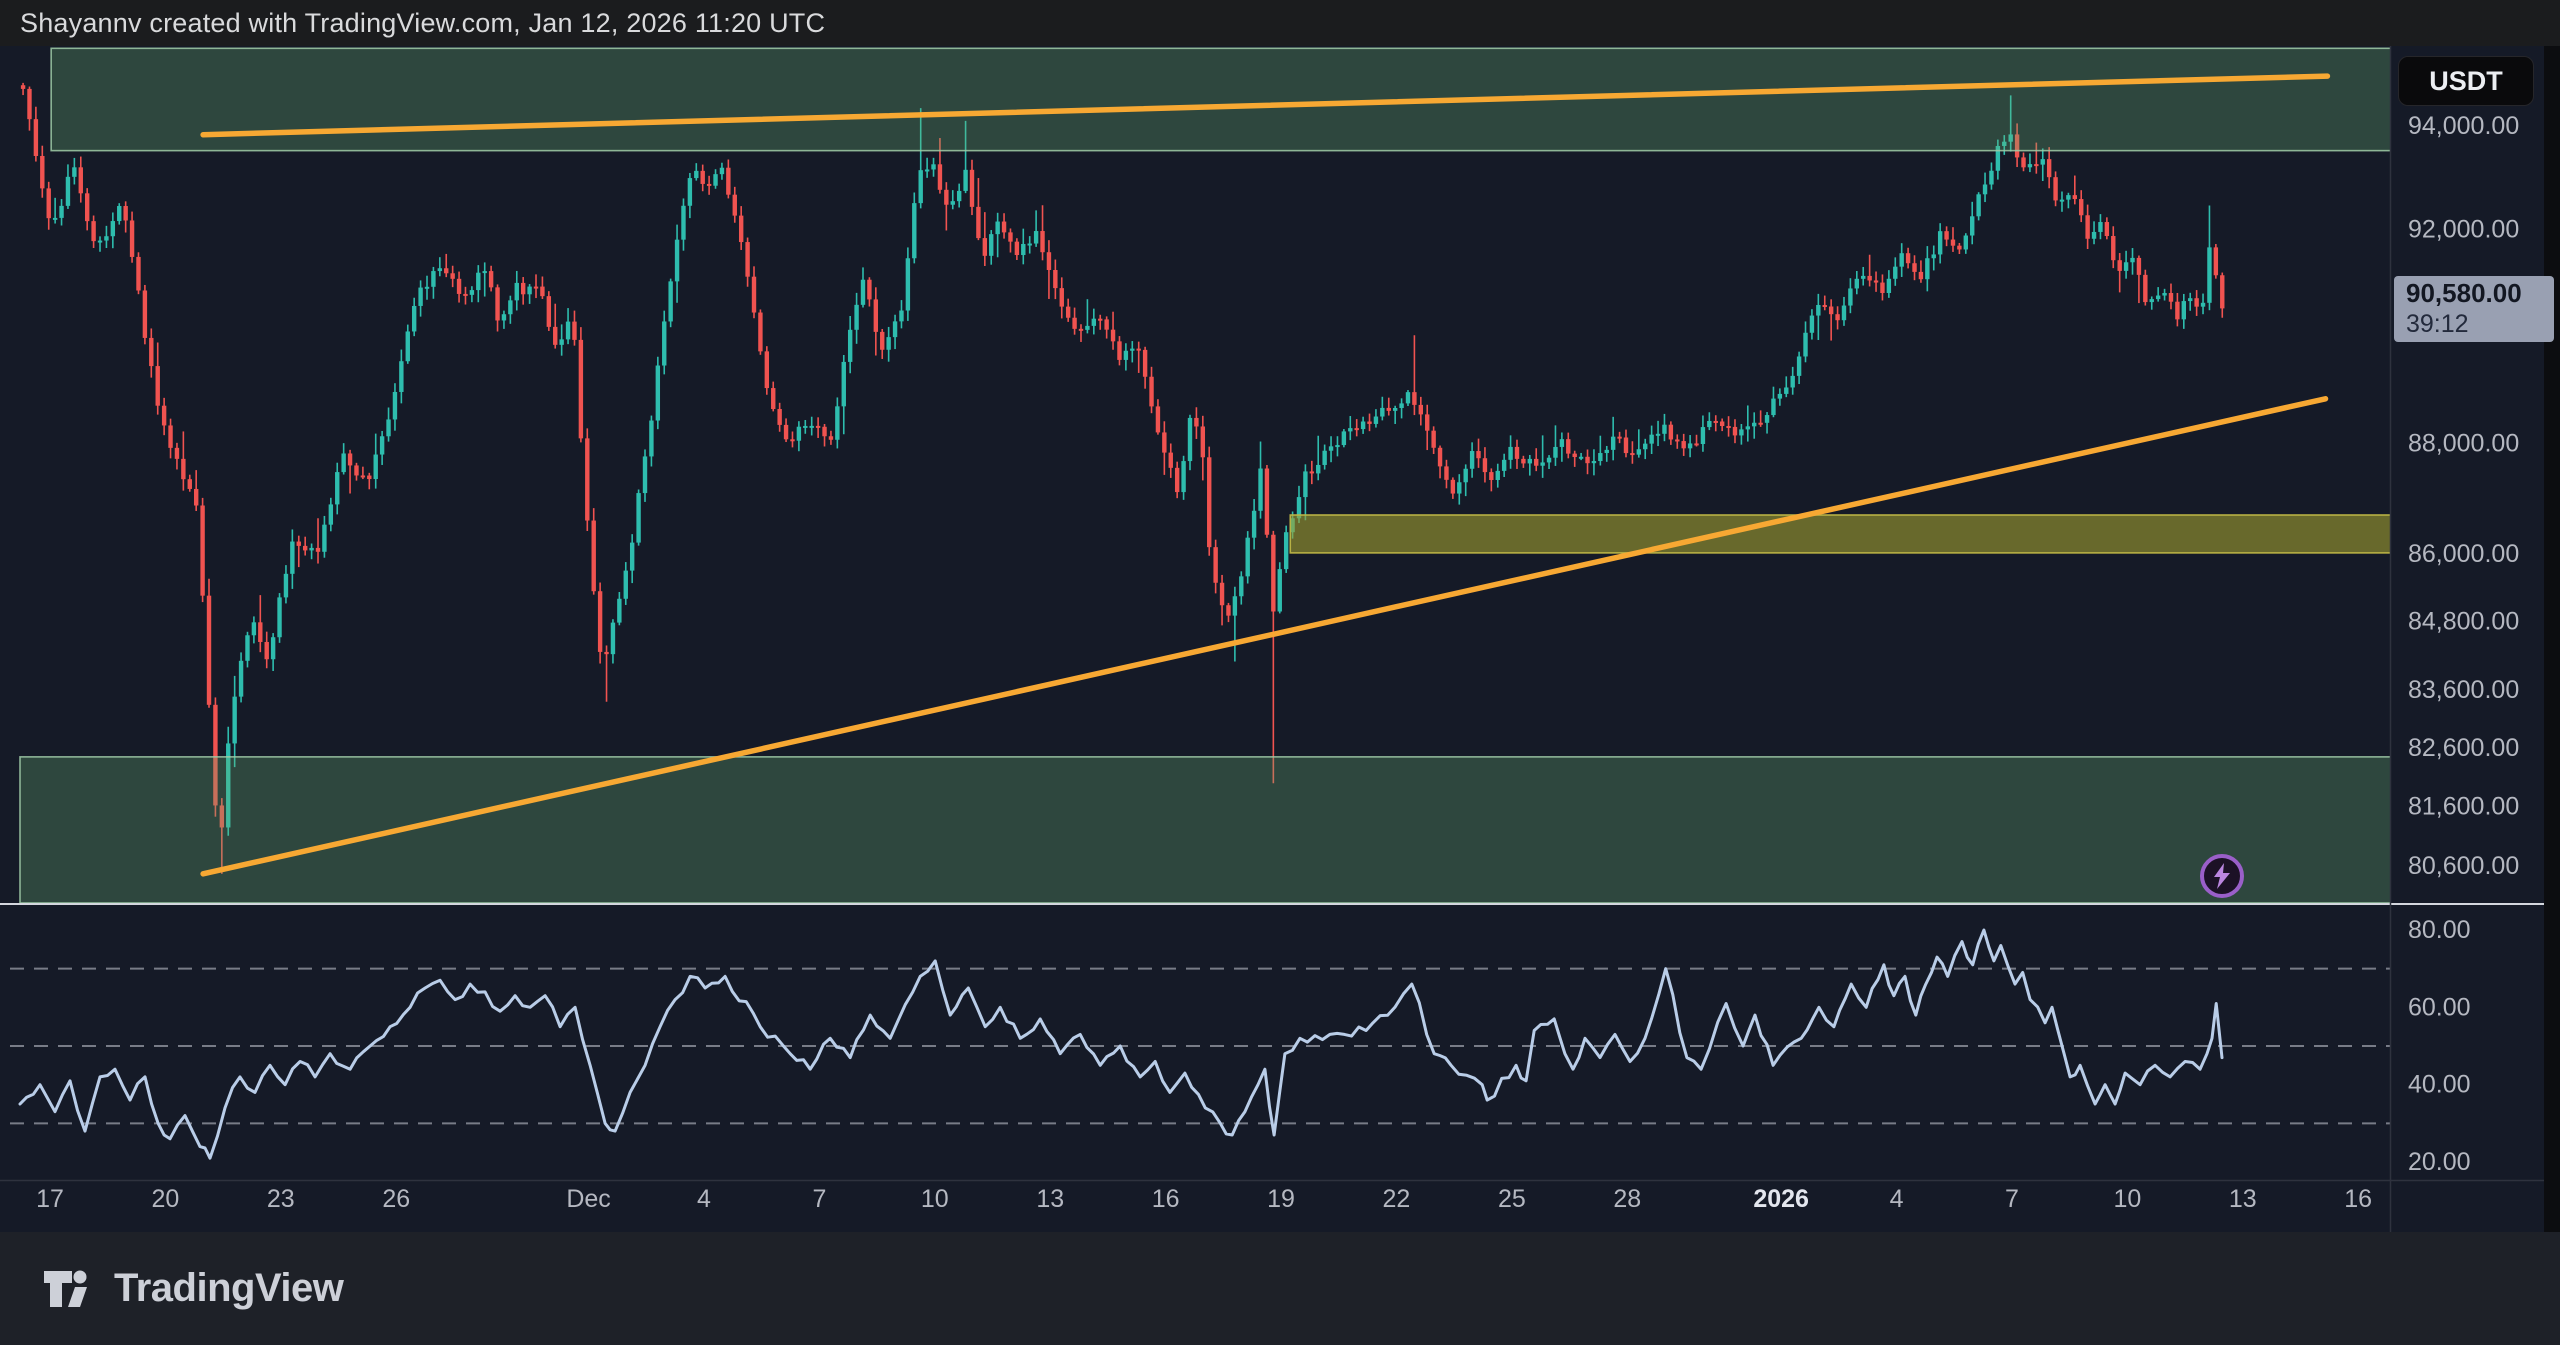 The height and width of the screenshot is (1345, 2560). What do you see at coordinates (2463, 229) in the screenshot?
I see `price-axis-label: 92,000.00` at bounding box center [2463, 229].